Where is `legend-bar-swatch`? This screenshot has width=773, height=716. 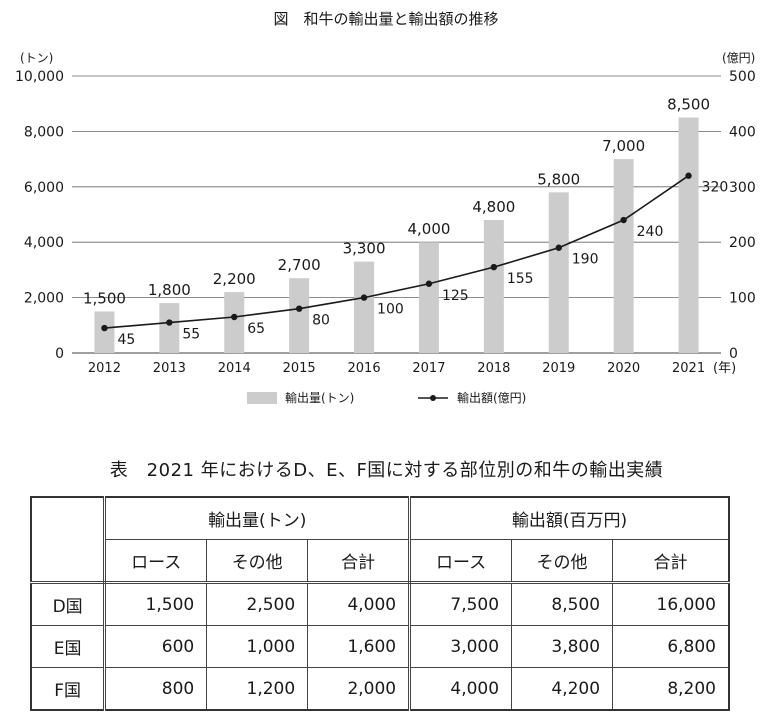 legend-bar-swatch is located at coordinates (262, 398).